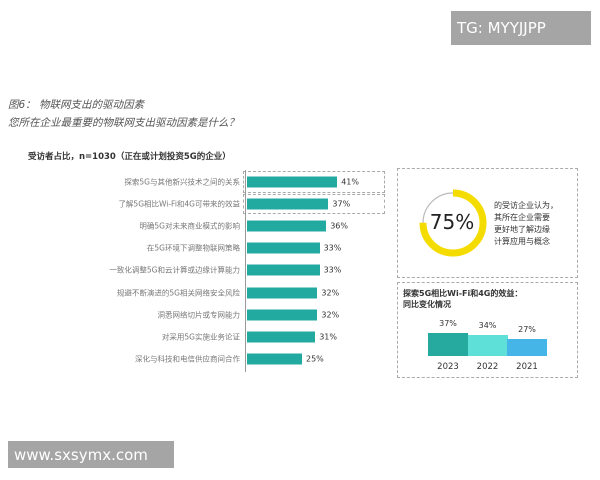  Describe the element at coordinates (522, 241) in the screenshot. I see `caption-line: 计算应用与概念` at that location.